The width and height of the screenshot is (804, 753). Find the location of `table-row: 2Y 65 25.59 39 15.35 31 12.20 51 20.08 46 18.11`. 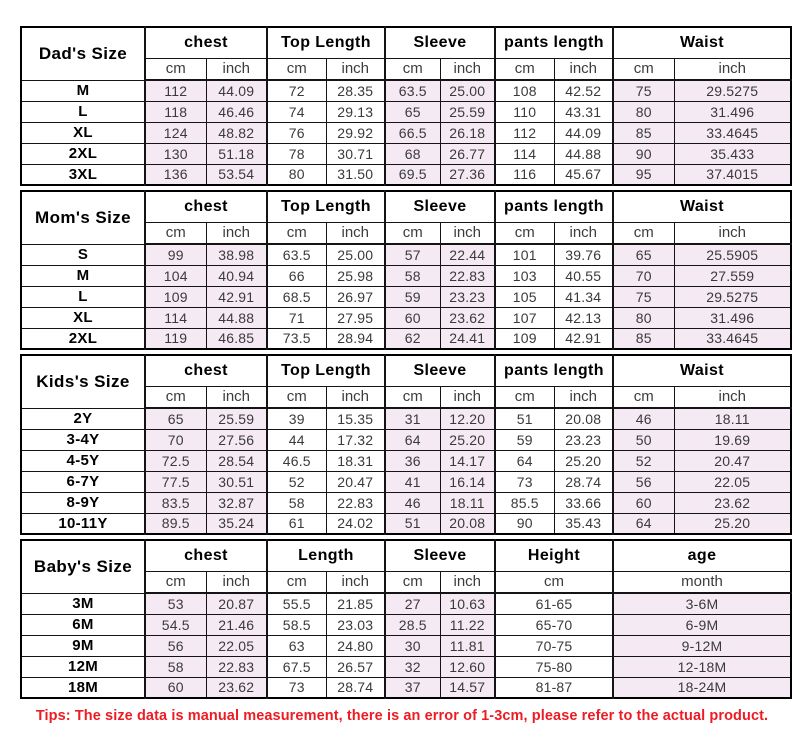

table-row: 2Y 65 25.59 39 15.35 31 12.20 51 20.08 46 18.11 is located at coordinates (406, 418).